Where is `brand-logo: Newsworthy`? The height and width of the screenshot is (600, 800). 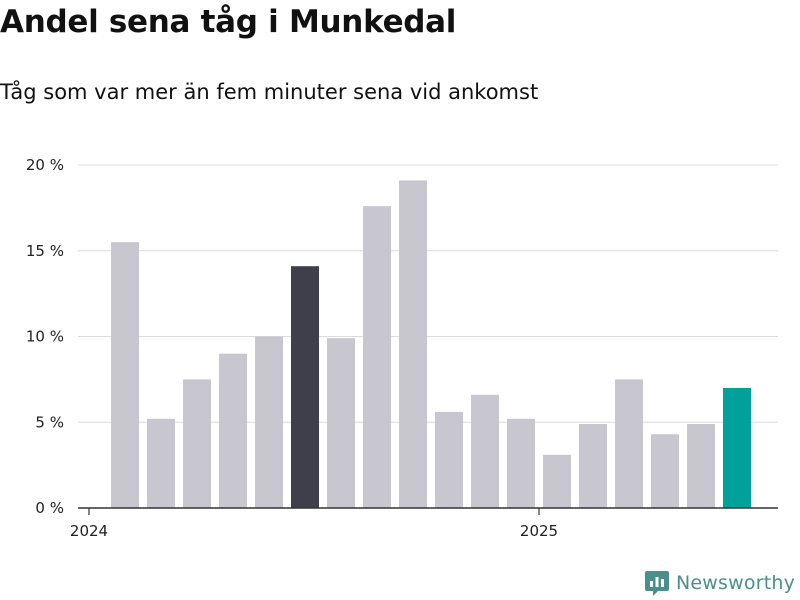 brand-logo: Newsworthy is located at coordinates (719, 583).